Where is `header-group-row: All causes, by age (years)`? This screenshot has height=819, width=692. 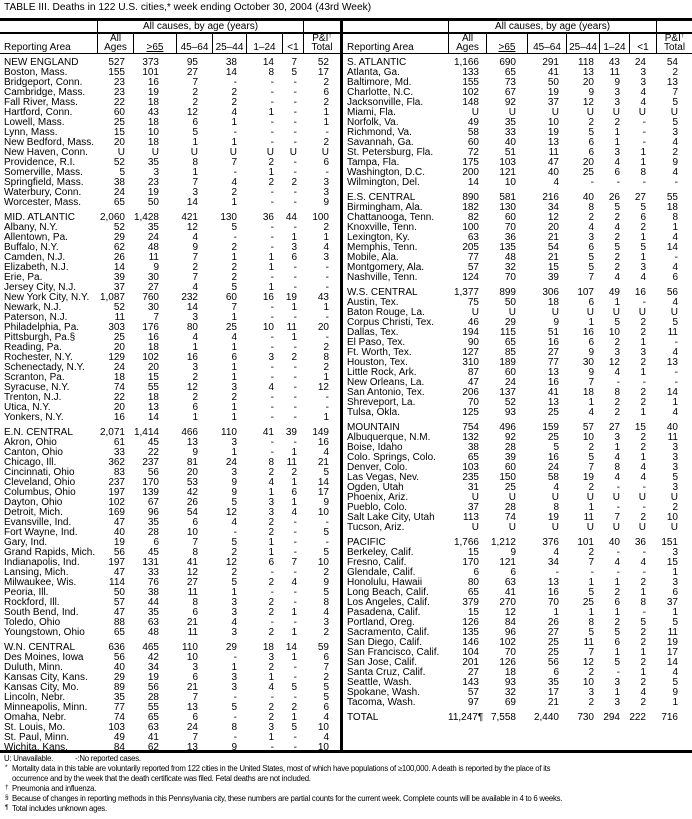
header-group-row: All causes, by age (years) is located at coordinates (170, 27).